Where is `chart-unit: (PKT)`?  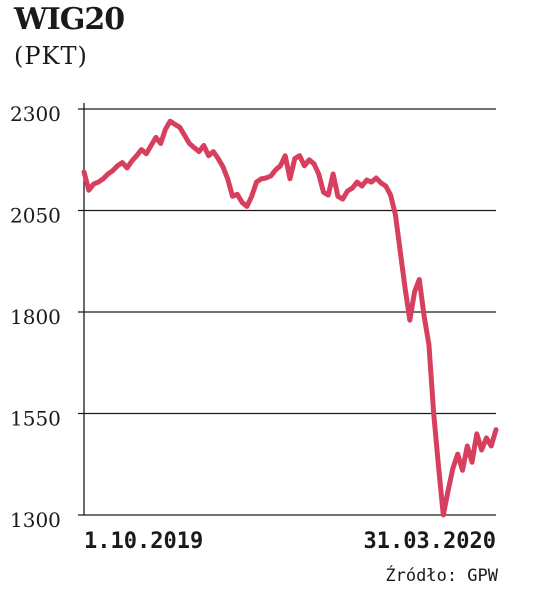 chart-unit: (PKT) is located at coordinates (51, 56).